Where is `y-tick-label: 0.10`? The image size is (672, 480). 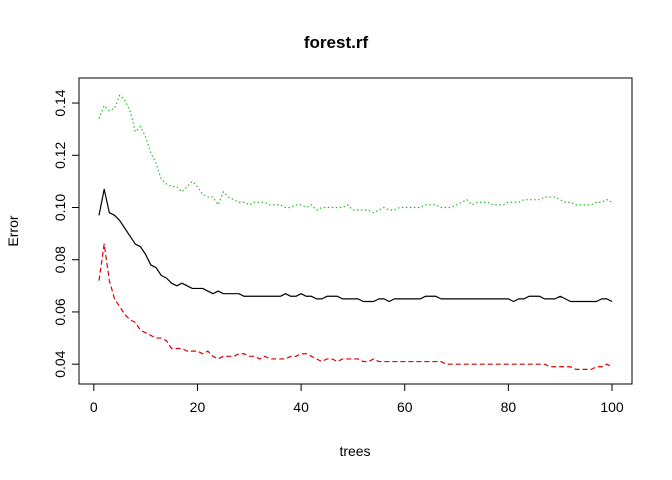 y-tick-label: 0.10 is located at coordinates (60, 207).